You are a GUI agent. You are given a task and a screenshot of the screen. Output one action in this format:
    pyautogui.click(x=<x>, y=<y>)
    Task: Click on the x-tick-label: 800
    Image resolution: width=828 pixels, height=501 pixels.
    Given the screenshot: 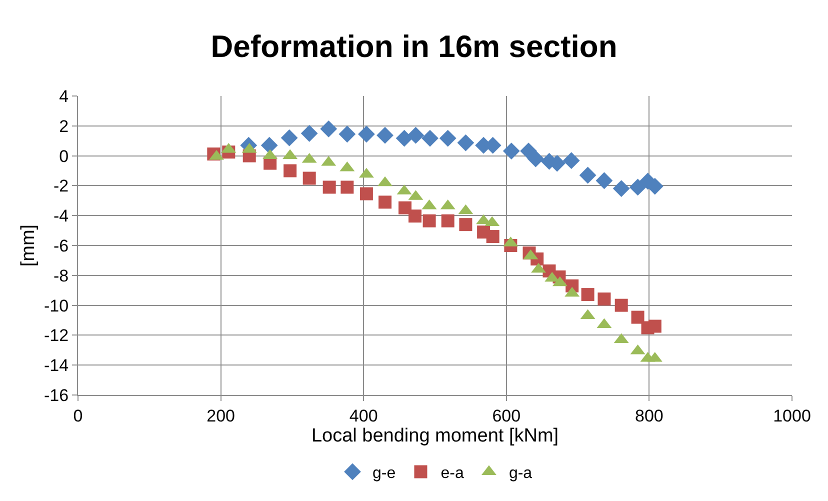 What is the action you would take?
    pyautogui.click(x=649, y=416)
    